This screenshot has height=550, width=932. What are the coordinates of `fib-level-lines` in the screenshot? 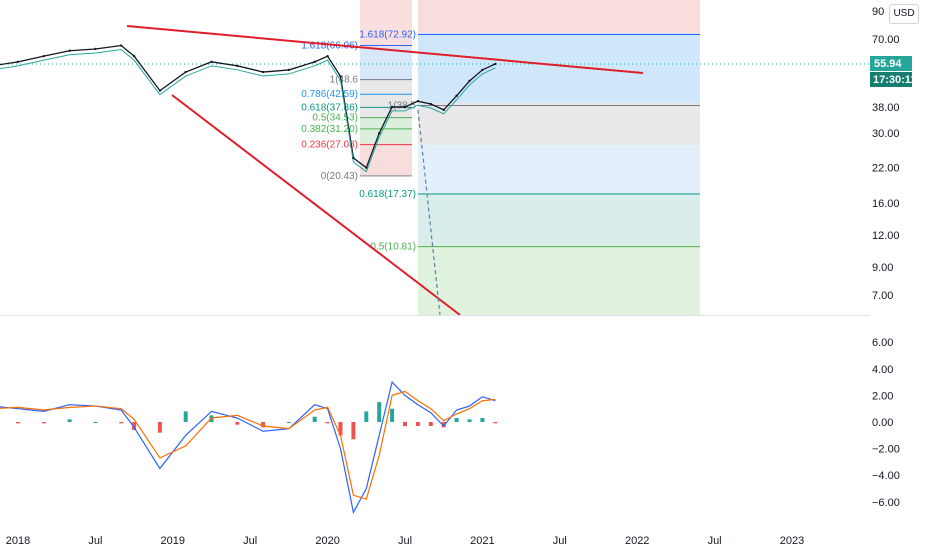 It's located at (530, 140).